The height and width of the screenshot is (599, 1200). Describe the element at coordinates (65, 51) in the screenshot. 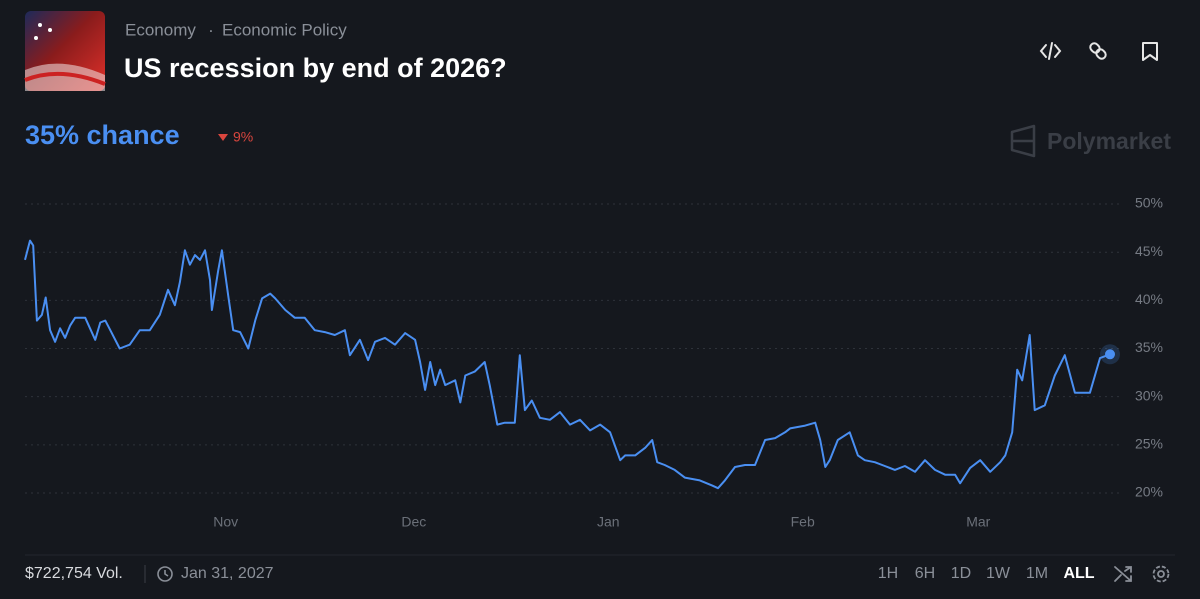

I see `market-icon` at that location.